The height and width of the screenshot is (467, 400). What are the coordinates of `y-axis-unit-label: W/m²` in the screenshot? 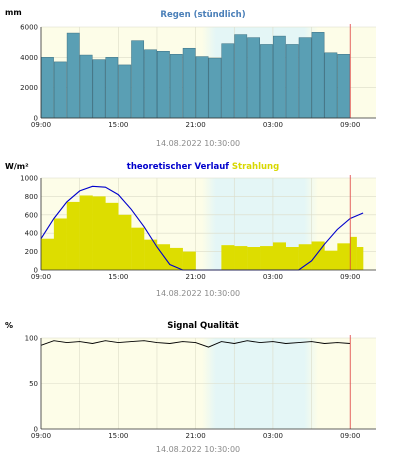 It's located at (17, 166).